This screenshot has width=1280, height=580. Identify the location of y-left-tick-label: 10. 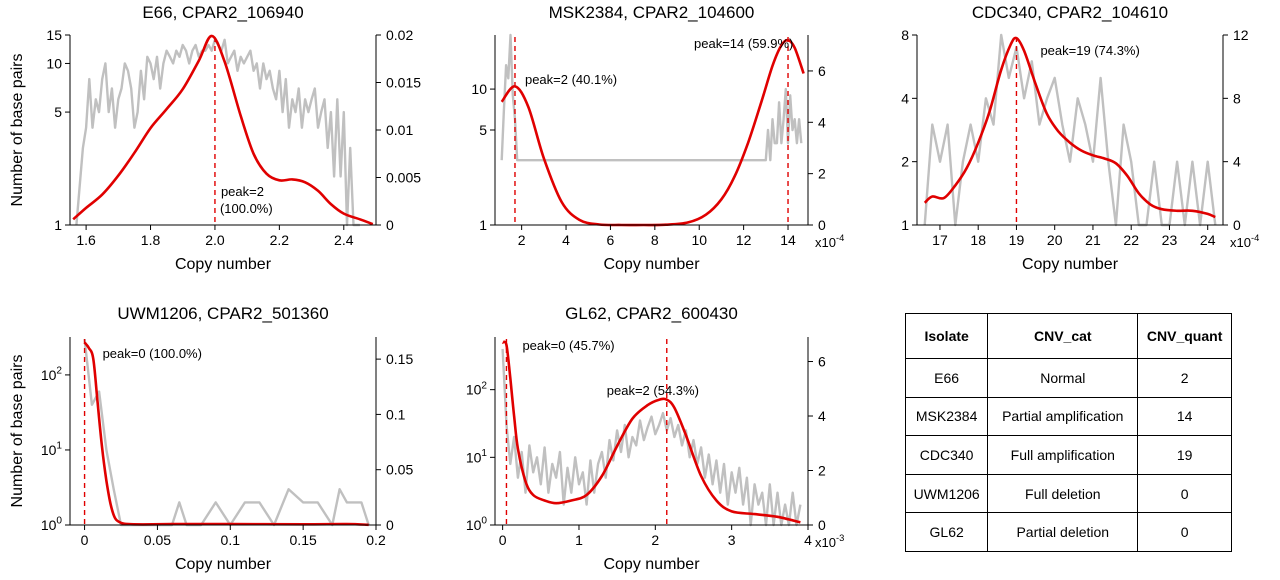
(54, 63).